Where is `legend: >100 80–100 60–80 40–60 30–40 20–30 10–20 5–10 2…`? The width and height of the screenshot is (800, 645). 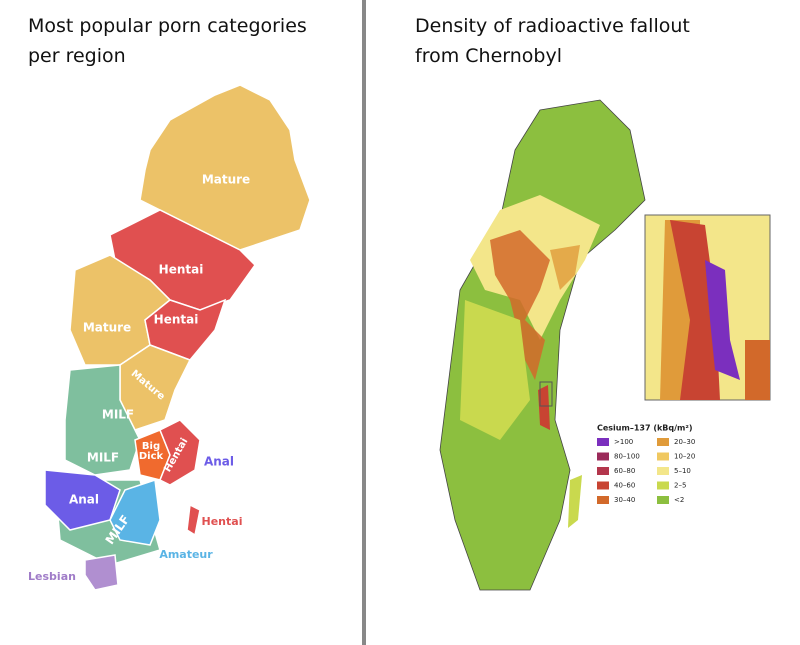 legend: >100 80–100 60–80 40–60 30–40 20–30 10–20 5–10 2… is located at coordinates (646, 471).